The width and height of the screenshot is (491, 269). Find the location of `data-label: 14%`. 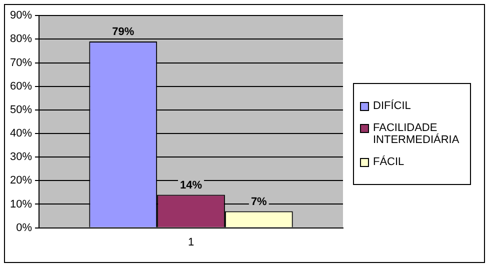

data-label: 14% is located at coordinates (191, 185).